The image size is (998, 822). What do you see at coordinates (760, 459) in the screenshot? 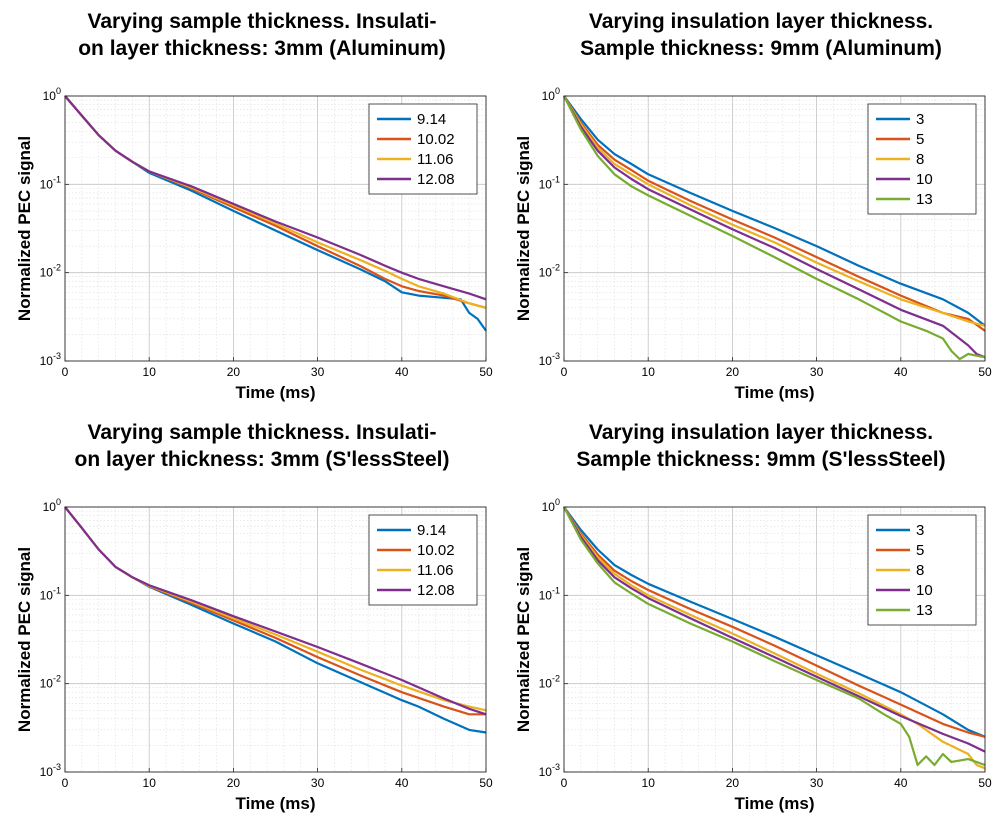
I see `chart-title-line: Sample thickness: 9mm (S'lessSteel)` at bounding box center [760, 459].